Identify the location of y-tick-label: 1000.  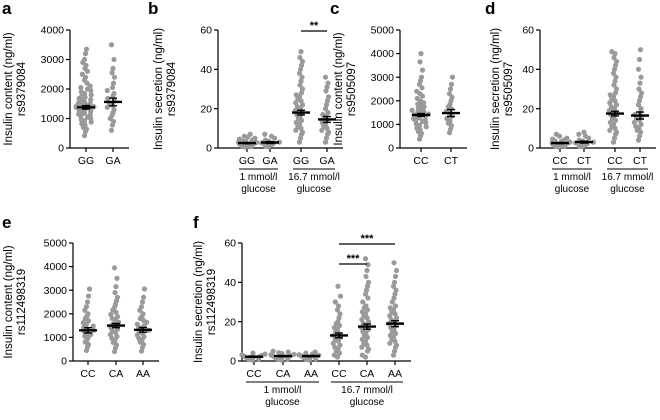
(53, 119).